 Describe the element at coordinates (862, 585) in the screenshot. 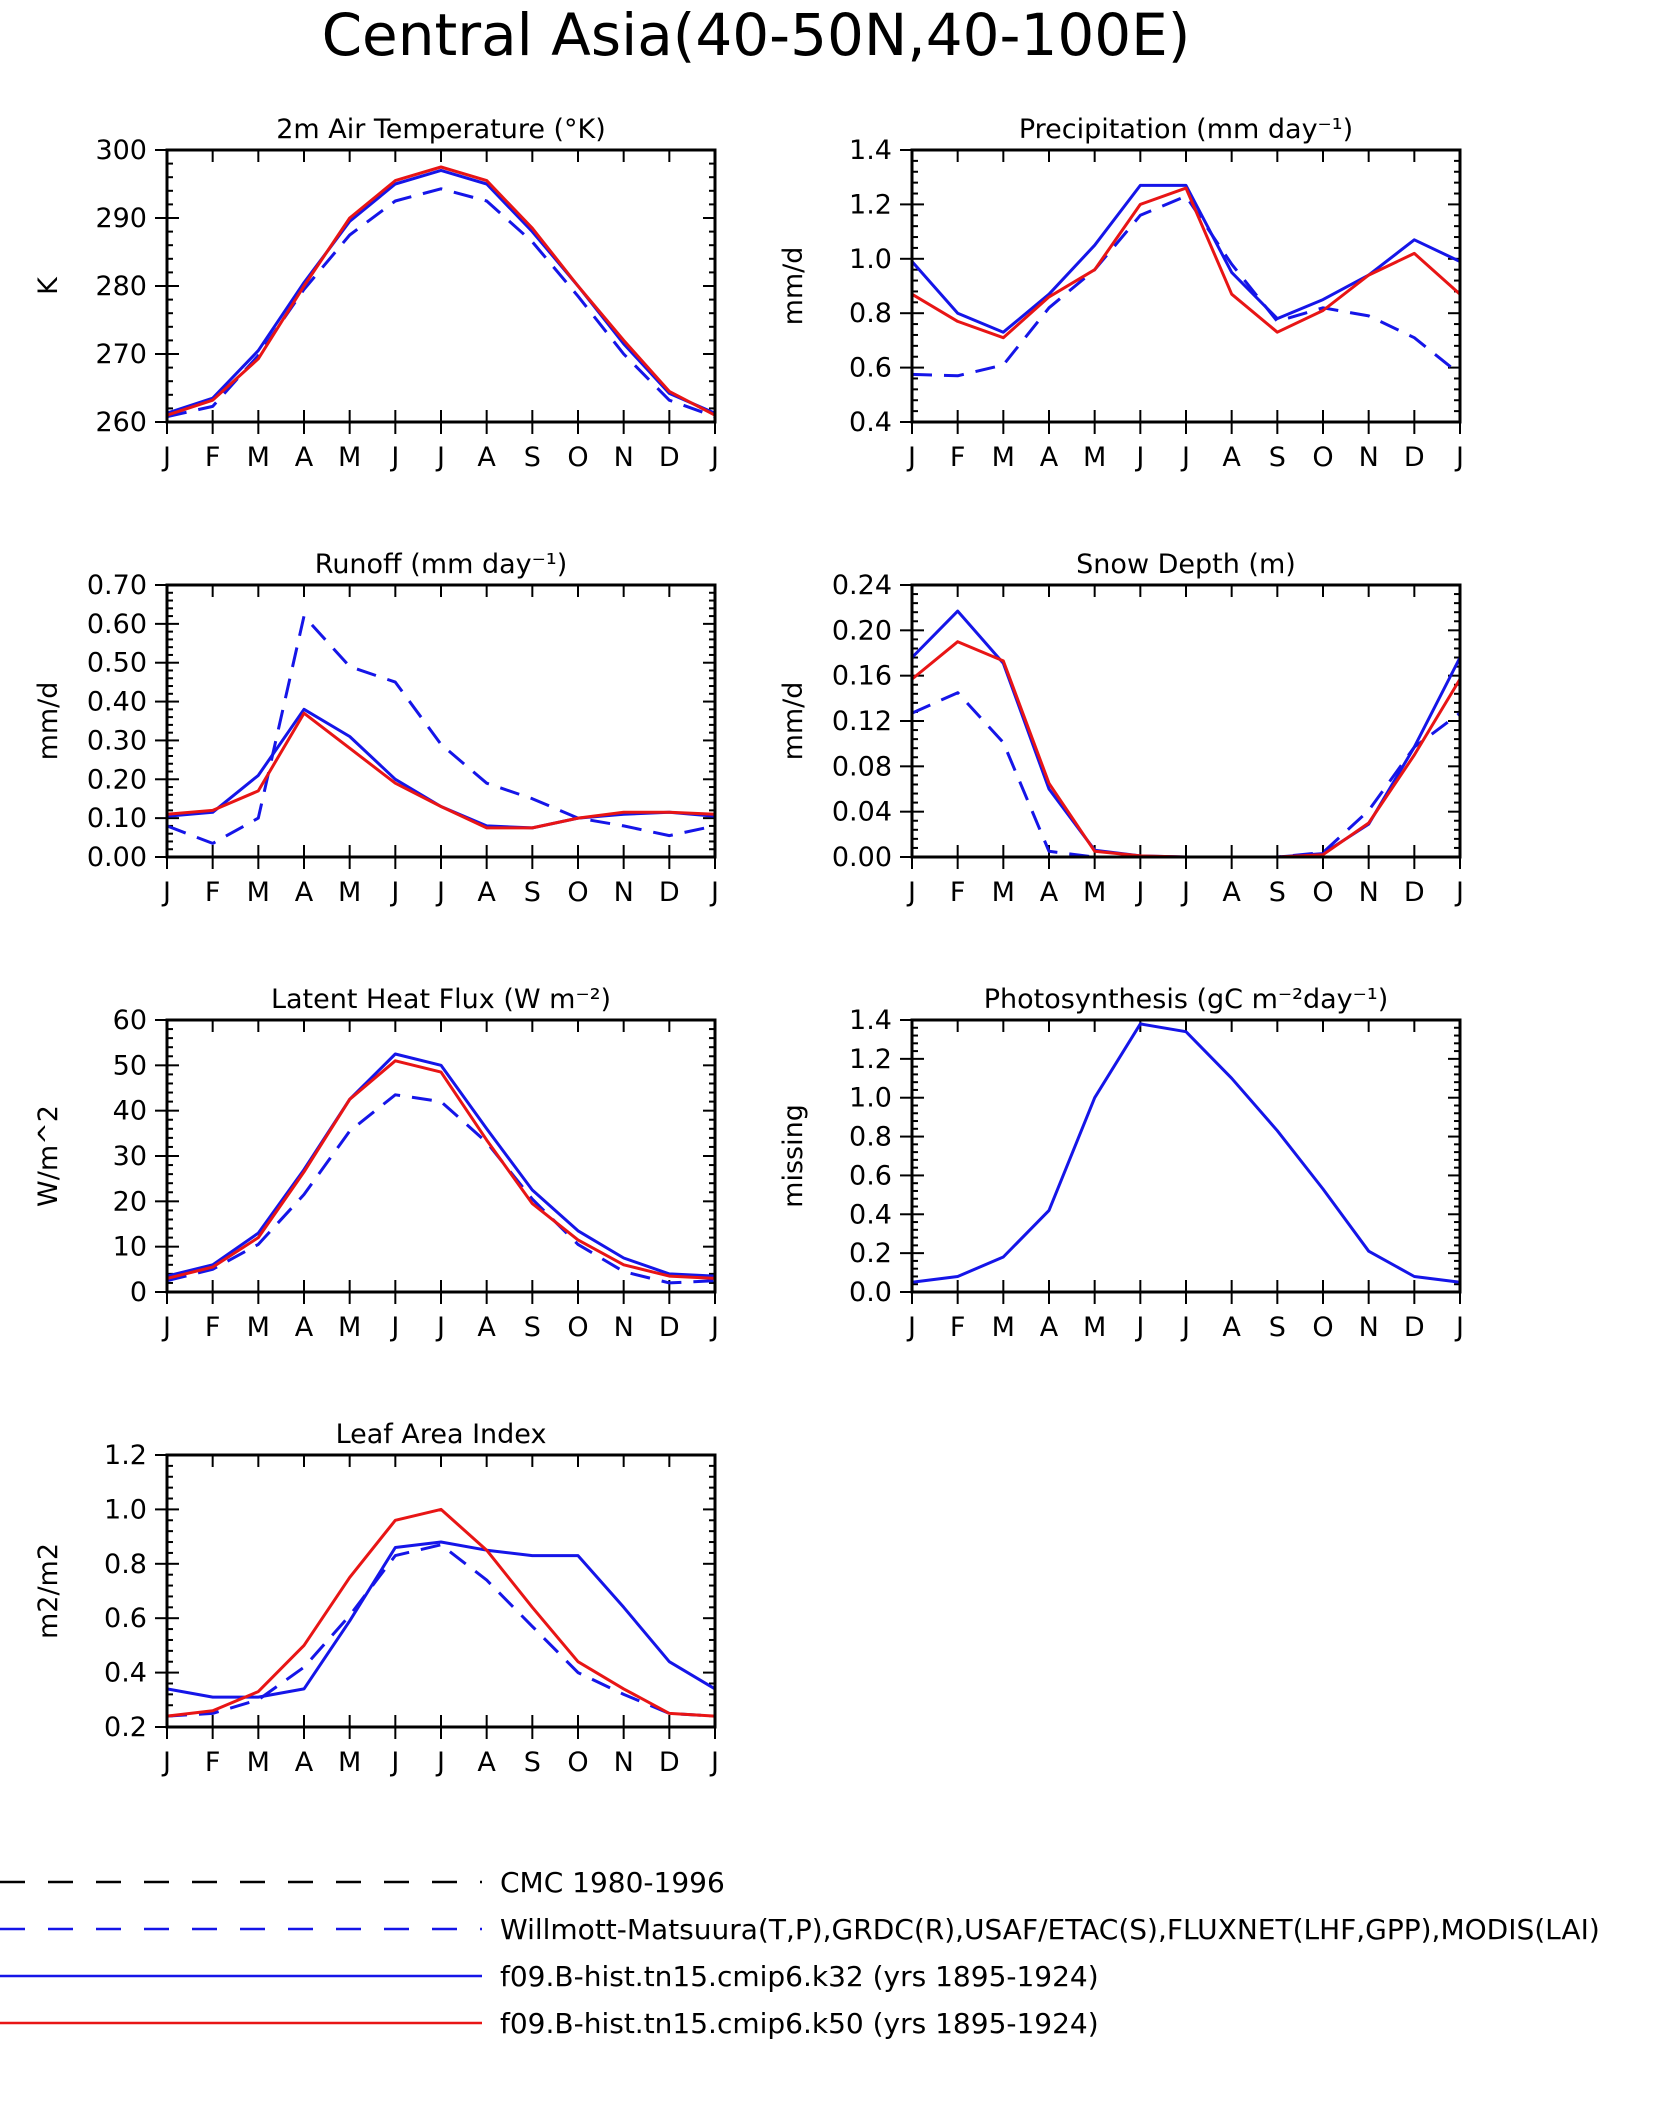

I see `y-tick-label: 0.24` at that location.